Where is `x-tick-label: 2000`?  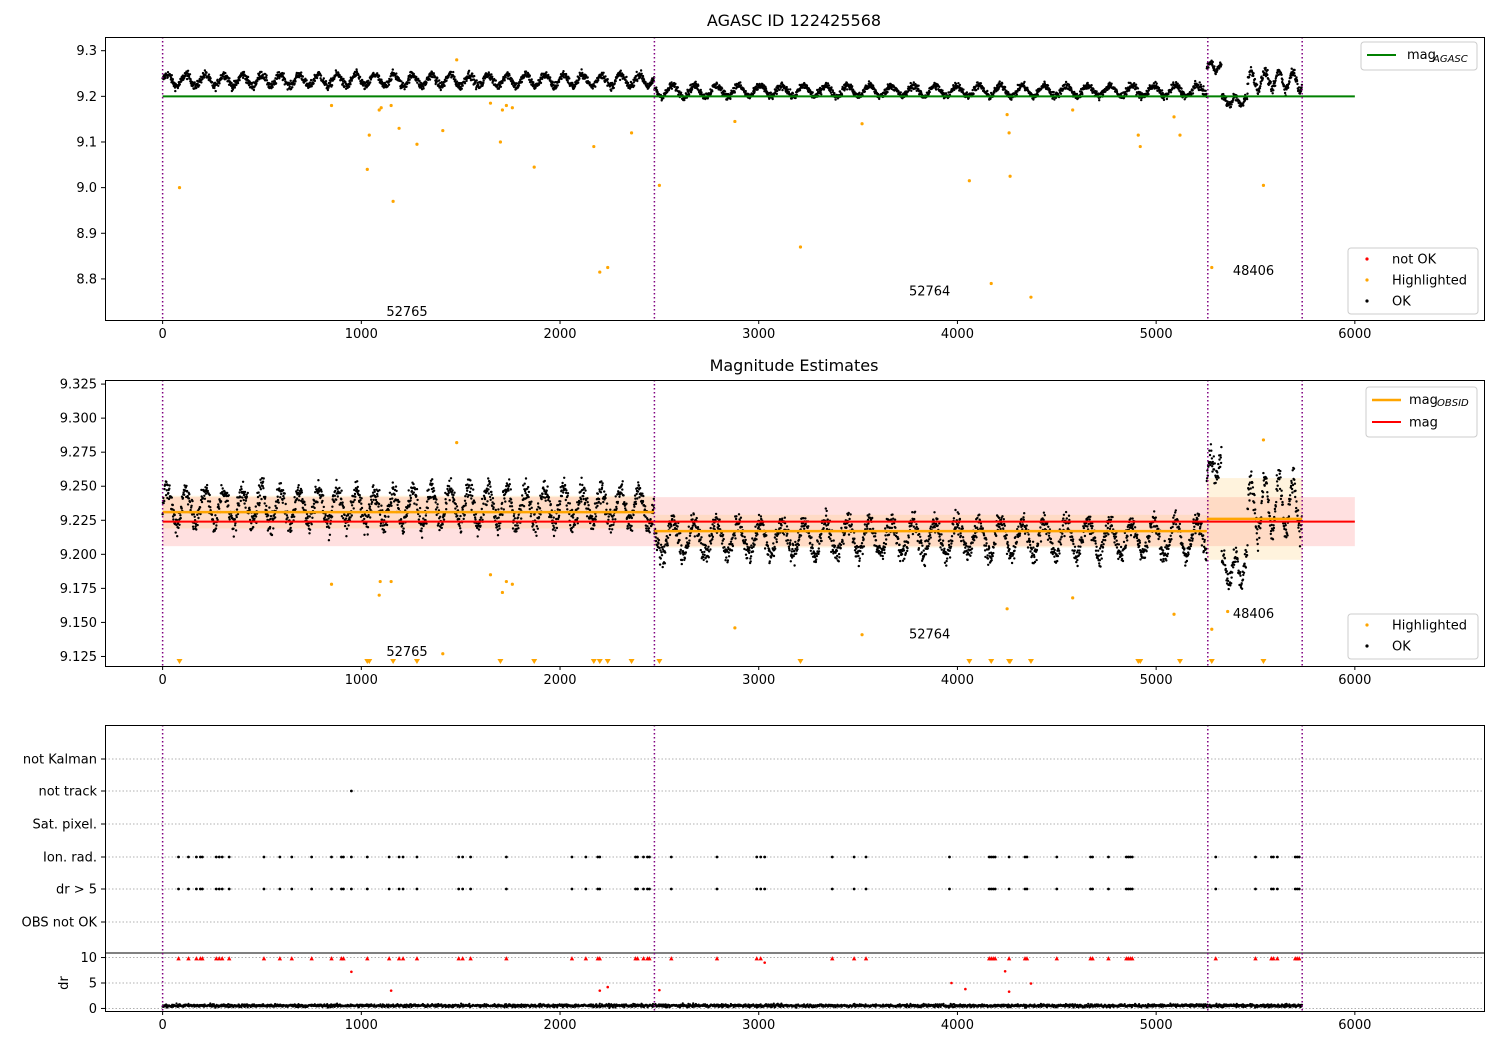
x-tick-label: 2000 is located at coordinates (559, 334).